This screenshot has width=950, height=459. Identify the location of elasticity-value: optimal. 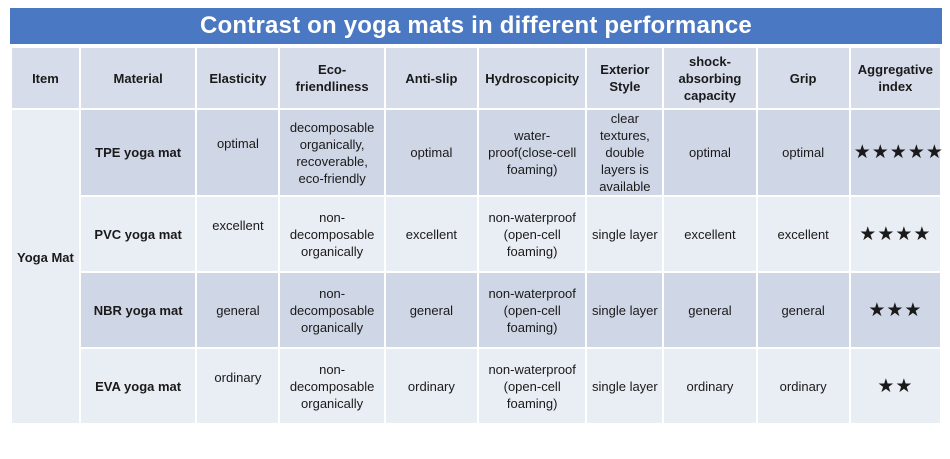
(237, 143).